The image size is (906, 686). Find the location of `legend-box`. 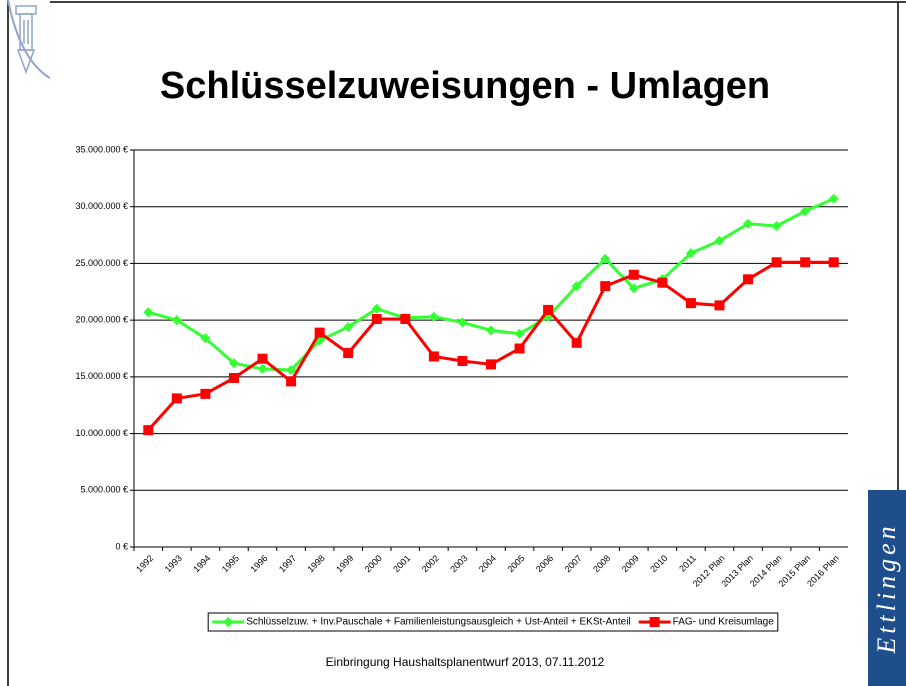

legend-box is located at coordinates (493, 622).